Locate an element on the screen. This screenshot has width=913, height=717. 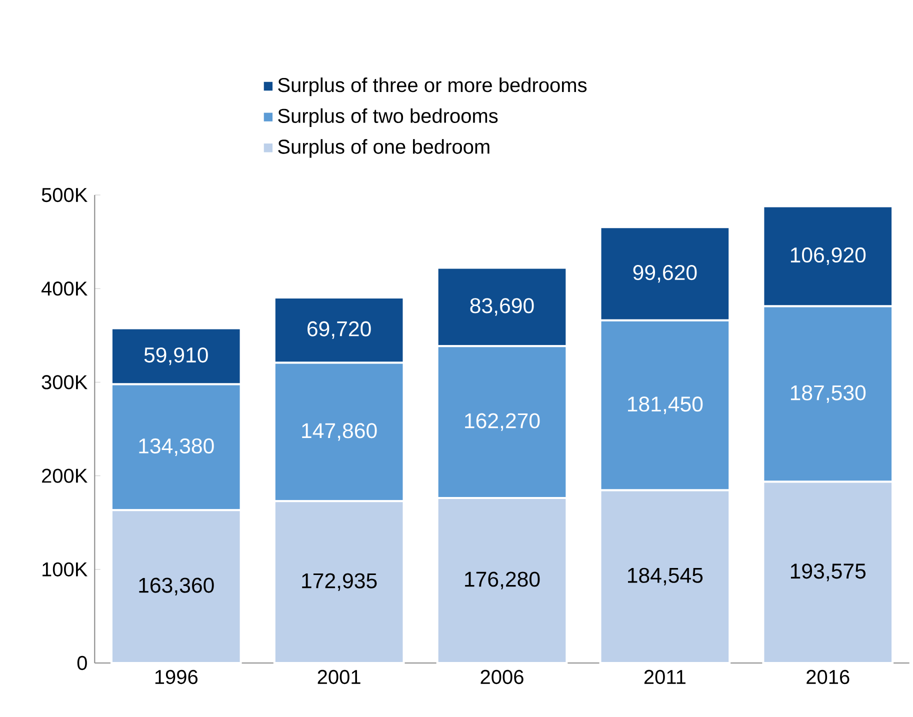
data-label: 193,575 is located at coordinates (828, 573).